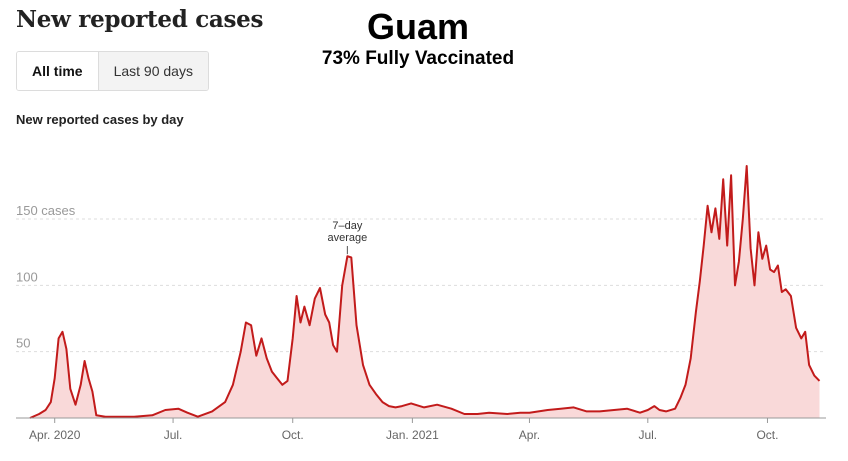 This screenshot has height=461, width=848. What do you see at coordinates (347, 226) in the screenshot?
I see `annotation-label: 7–day` at bounding box center [347, 226].